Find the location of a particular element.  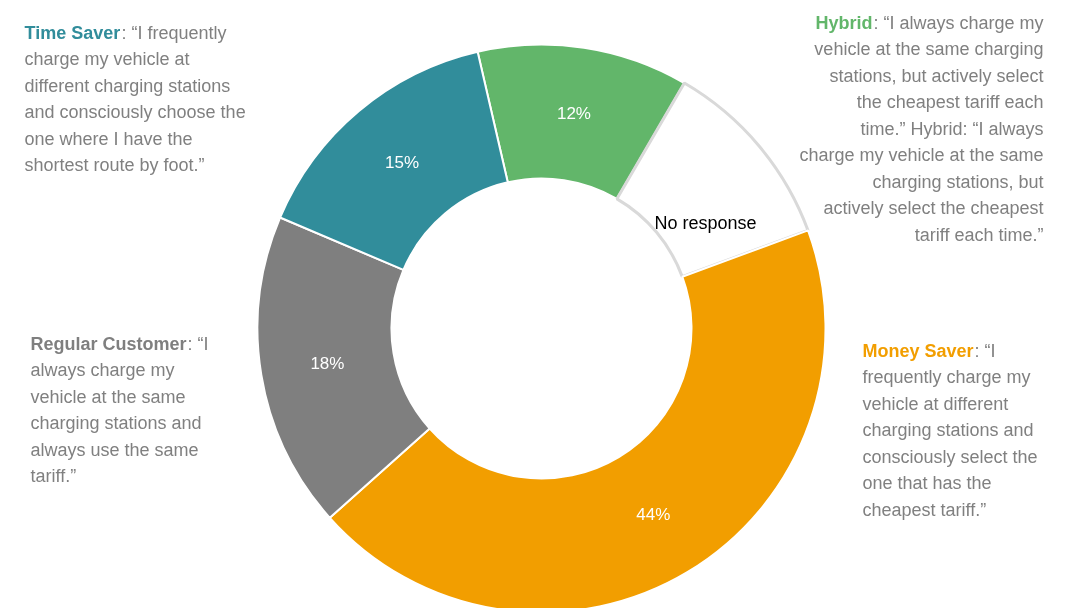

data-label: 44% is located at coordinates (653, 515).